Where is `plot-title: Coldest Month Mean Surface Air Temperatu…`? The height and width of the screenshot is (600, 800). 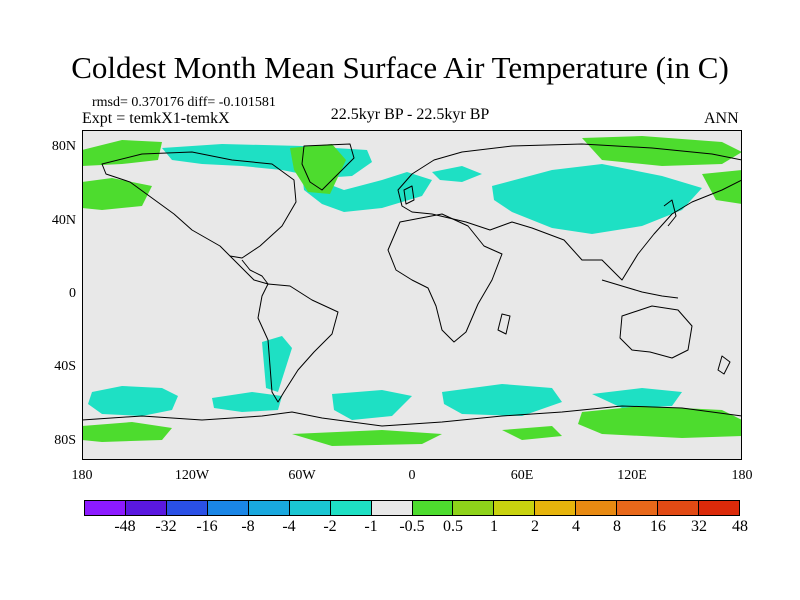
plot-title: Coldest Month Mean Surface Air Temperatu… is located at coordinates (400, 67).